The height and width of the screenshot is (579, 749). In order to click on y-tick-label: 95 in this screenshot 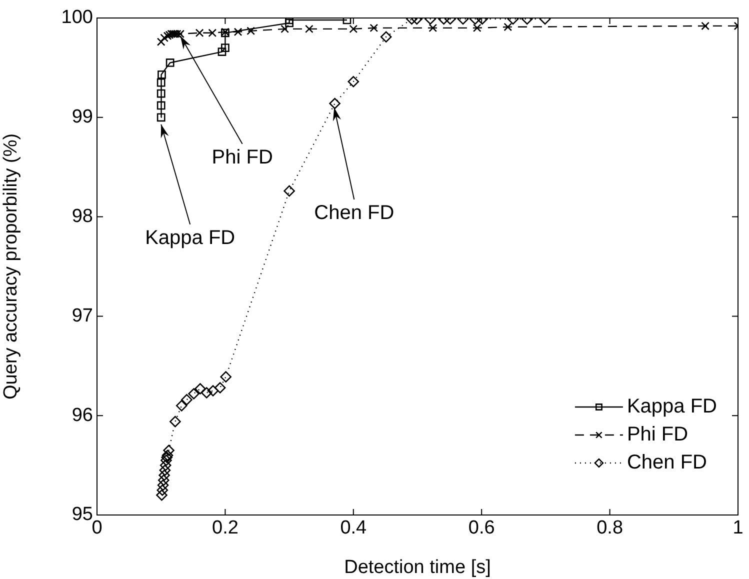, I will do `click(82, 515)`.